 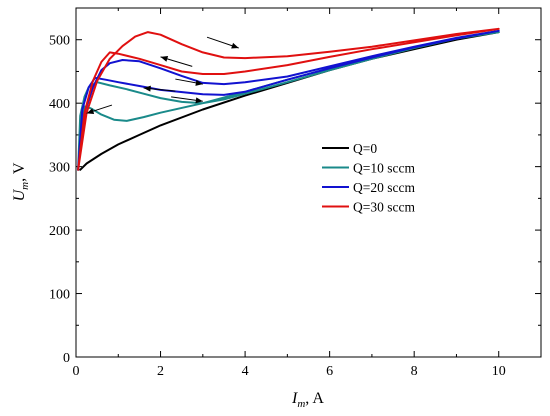 I want to click on arrows-layer, so click(x=162, y=75).